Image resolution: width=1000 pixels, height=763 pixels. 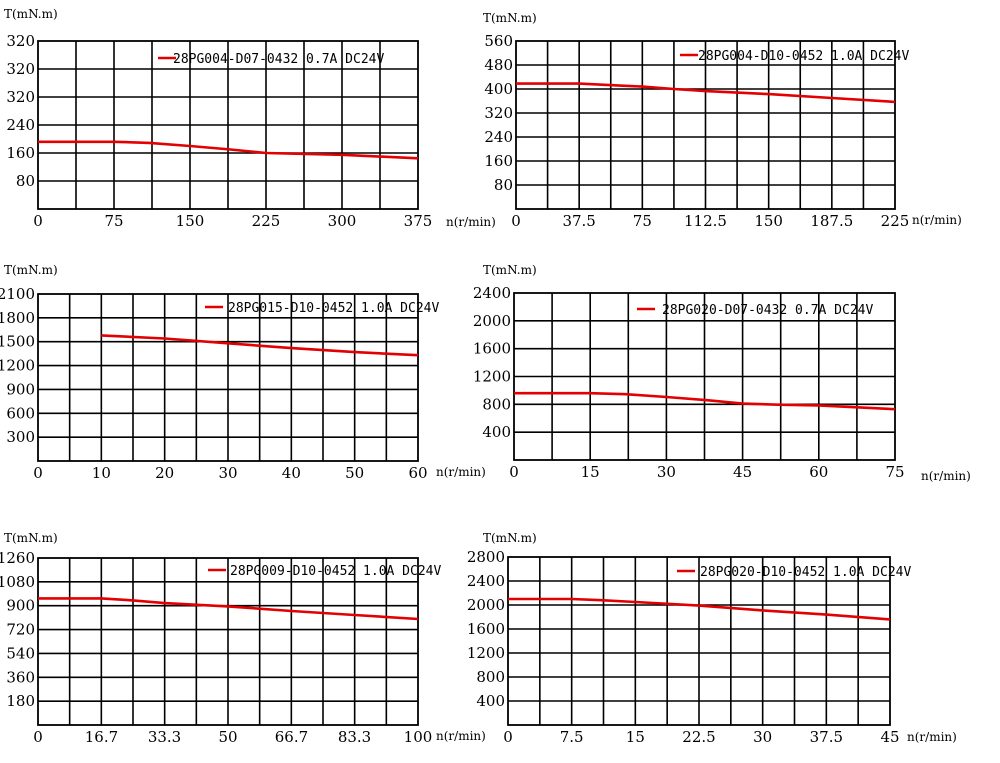 I want to click on x-tick-label: 66.7, so click(x=291, y=737).